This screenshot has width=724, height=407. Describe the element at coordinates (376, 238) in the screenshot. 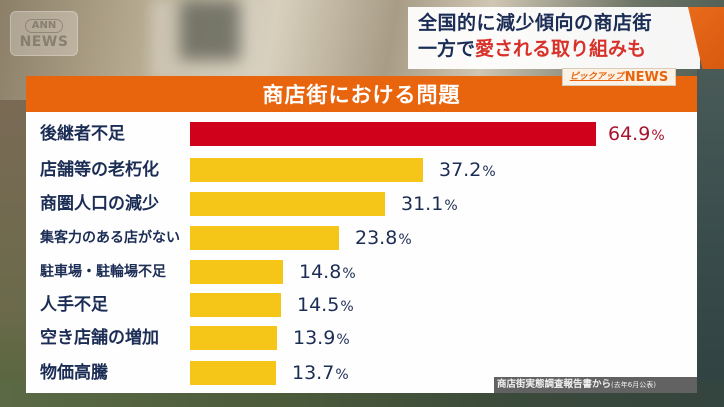

I see `bar-value-number: 23.8` at that location.